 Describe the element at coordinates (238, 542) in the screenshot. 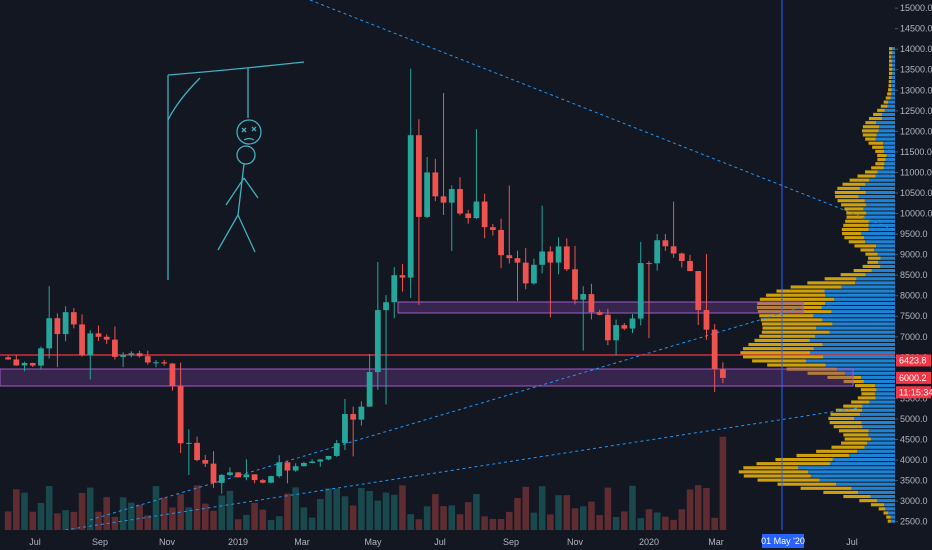

I see `x-tick-label: 2019` at that location.